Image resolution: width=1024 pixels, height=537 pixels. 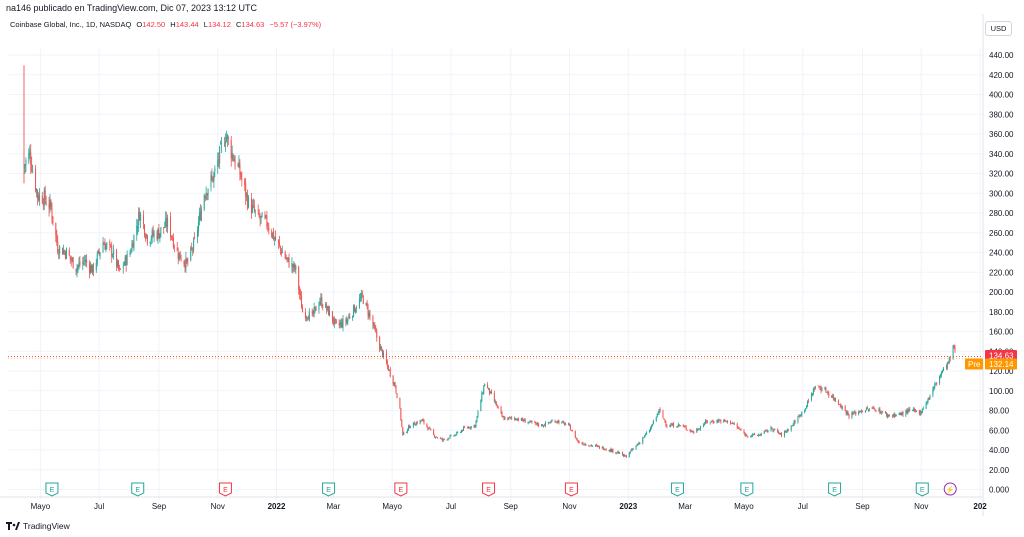 I want to click on x-tick-label: Nov, so click(x=921, y=506).